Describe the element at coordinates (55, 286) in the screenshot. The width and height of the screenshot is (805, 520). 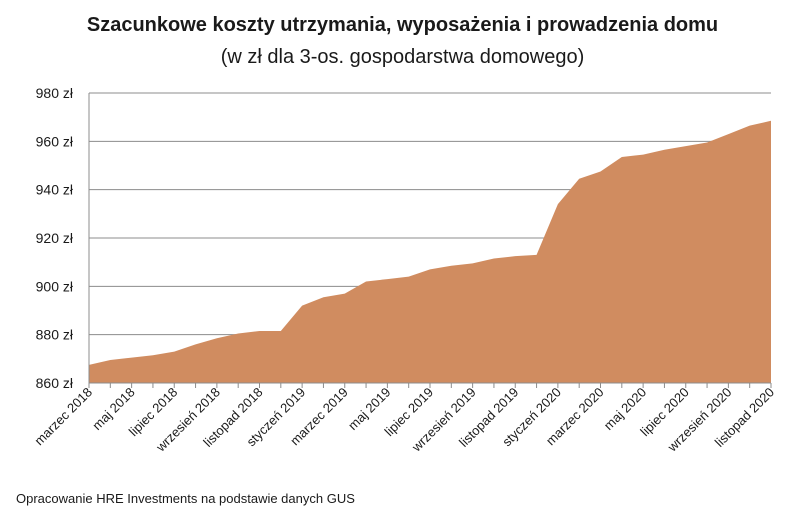
I see `y-tick-label: 900 zł` at that location.